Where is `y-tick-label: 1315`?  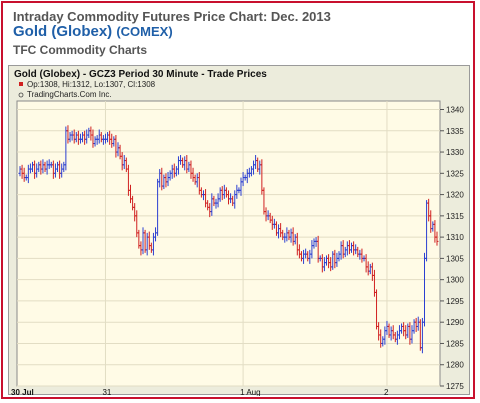 y-tick-label: 1315 is located at coordinates (455, 216).